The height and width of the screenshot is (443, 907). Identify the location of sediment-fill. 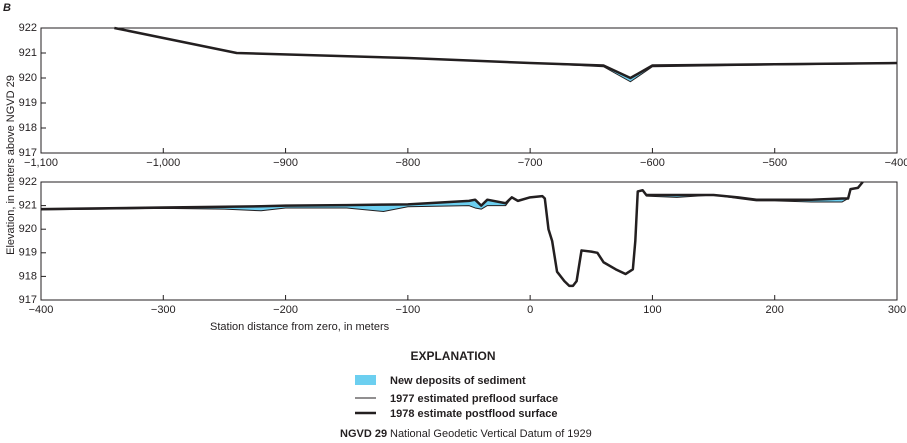
(505, 55).